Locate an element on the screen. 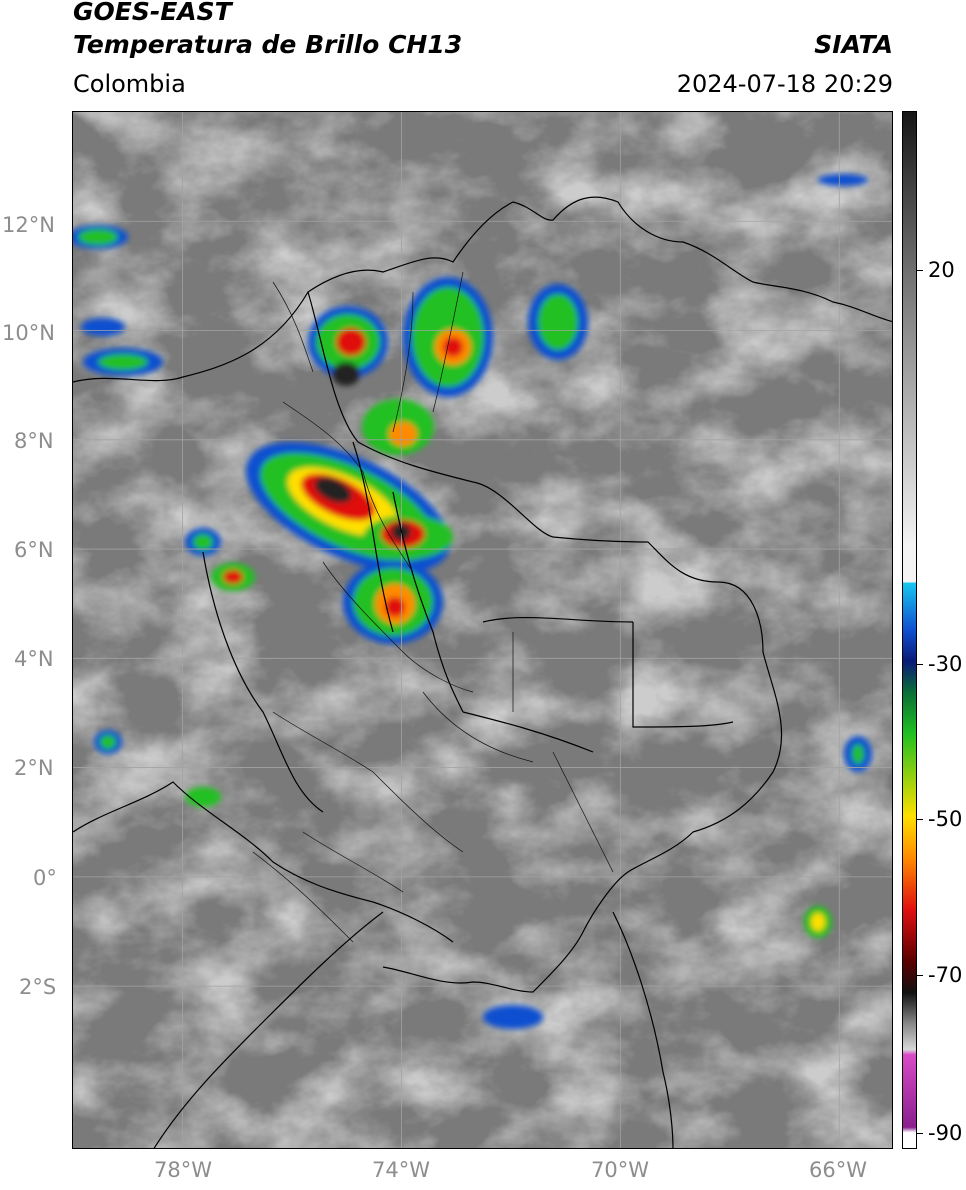 This screenshot has height=1190, width=966. colorbar-tick-minus30 is located at coordinates (920, 664).